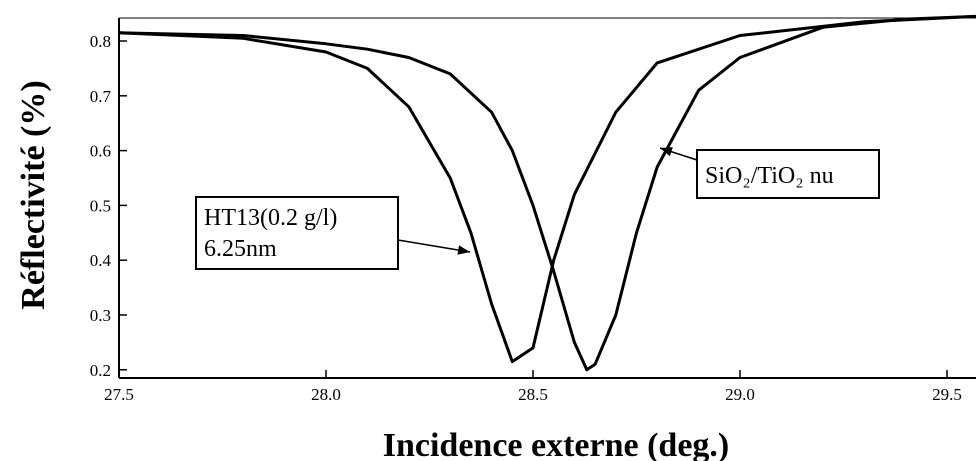 This screenshot has width=976, height=461. What do you see at coordinates (101, 96) in the screenshot?
I see `y-tick-label: 0.7` at bounding box center [101, 96].